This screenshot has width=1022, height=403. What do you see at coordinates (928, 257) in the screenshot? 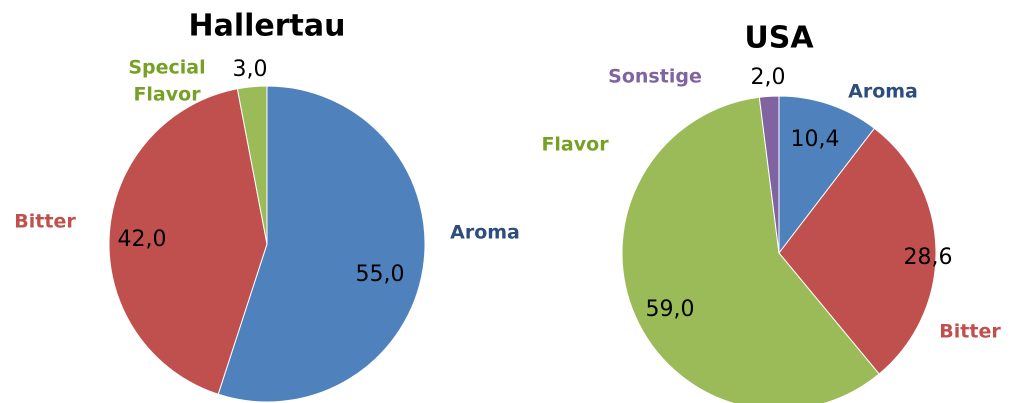
I see `value-label: 28,6` at bounding box center [928, 257].